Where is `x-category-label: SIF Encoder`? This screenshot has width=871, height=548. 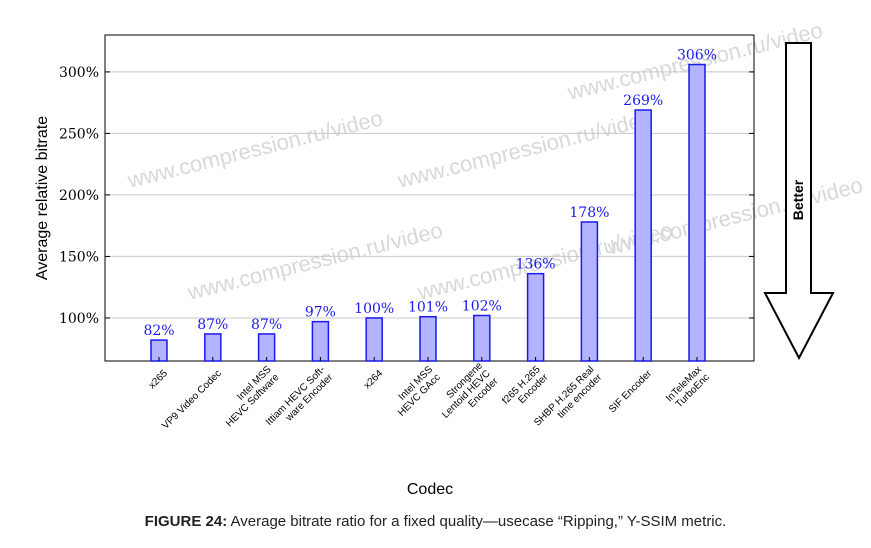 x-category-label: SIF Encoder is located at coordinates (631, 392).